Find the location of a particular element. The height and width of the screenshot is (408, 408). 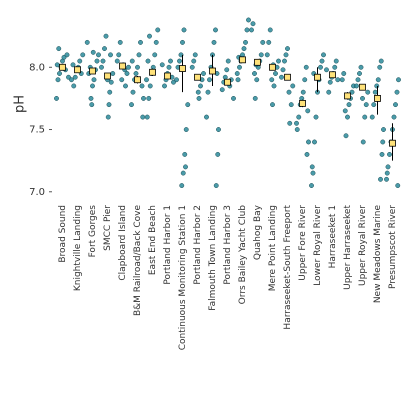

x-tick-label: Clapboard Island is located at coordinates (123, 243).